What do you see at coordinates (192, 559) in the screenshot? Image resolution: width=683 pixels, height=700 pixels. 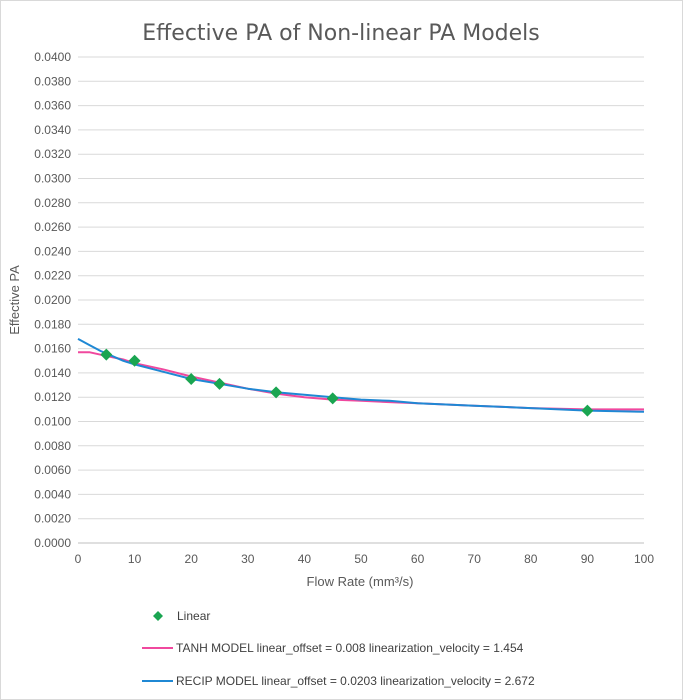 I see `x-tick-label: 20` at bounding box center [192, 559].